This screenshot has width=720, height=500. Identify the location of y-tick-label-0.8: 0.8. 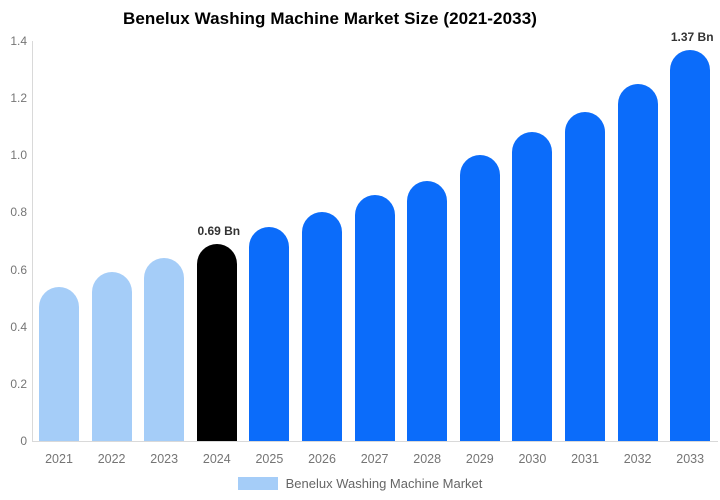
(18, 212).